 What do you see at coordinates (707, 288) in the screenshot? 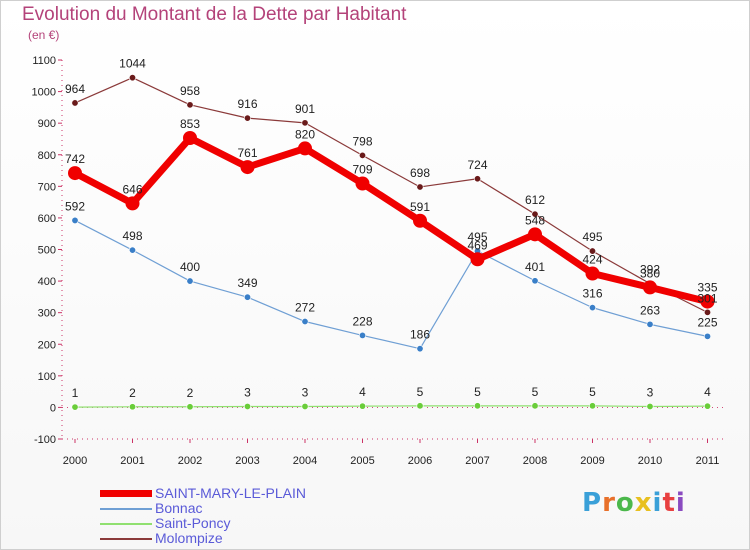
I see `data-label: 335` at bounding box center [707, 288].